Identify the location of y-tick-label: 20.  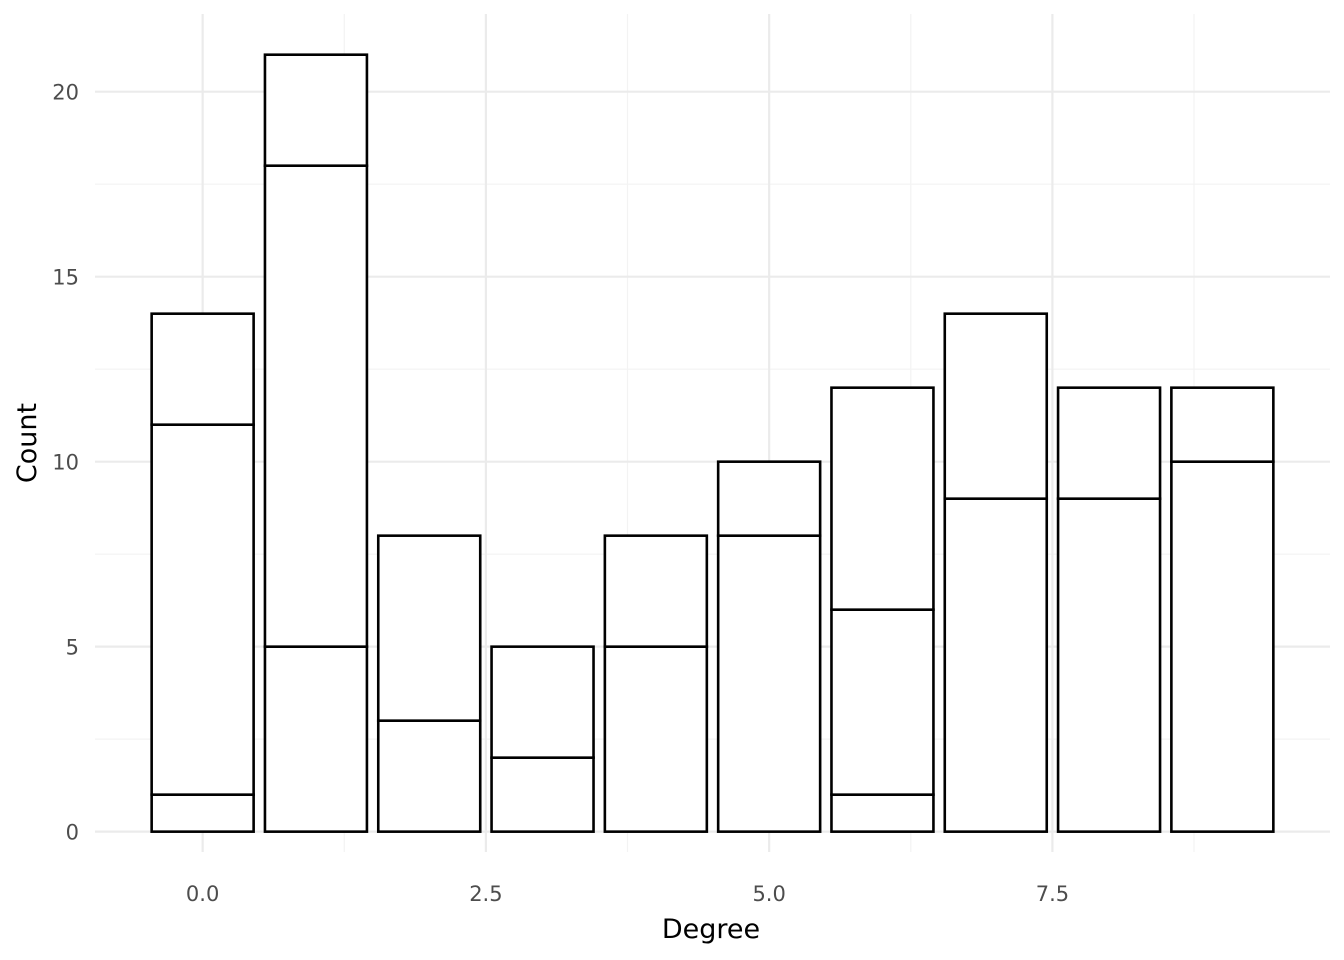
(65, 93).